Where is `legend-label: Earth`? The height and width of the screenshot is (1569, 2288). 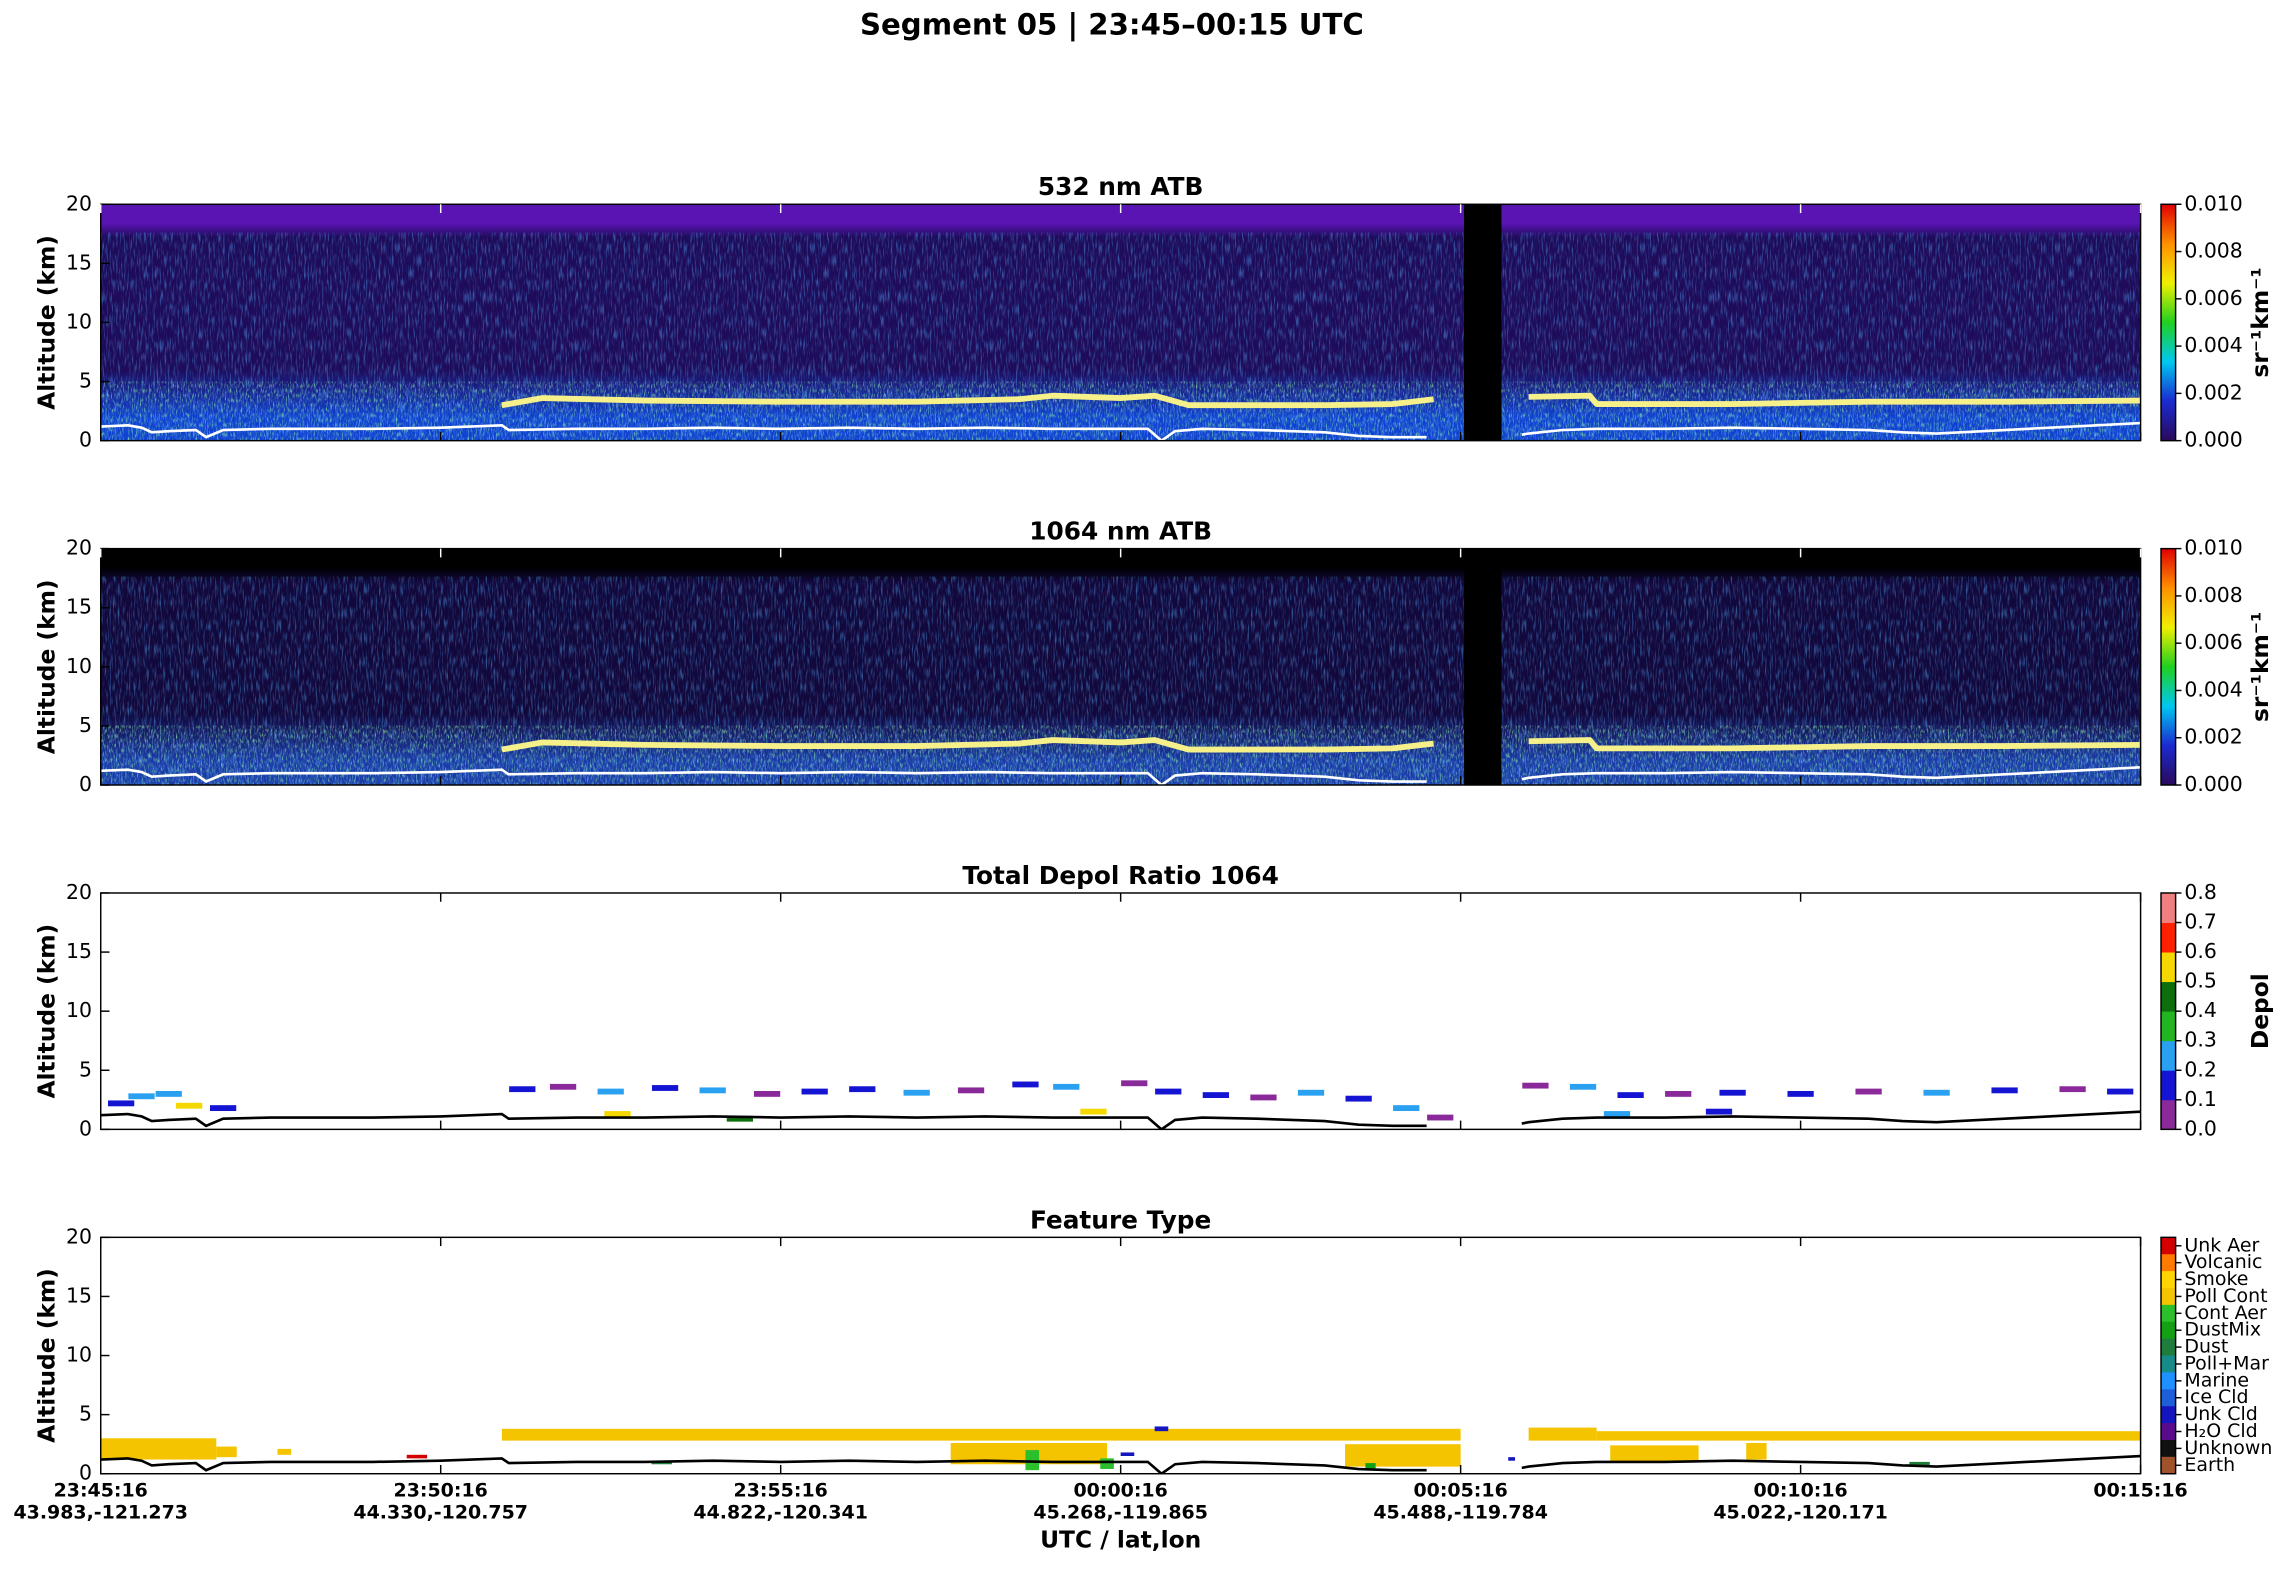 legend-label: Earth is located at coordinates (2209, 1465).